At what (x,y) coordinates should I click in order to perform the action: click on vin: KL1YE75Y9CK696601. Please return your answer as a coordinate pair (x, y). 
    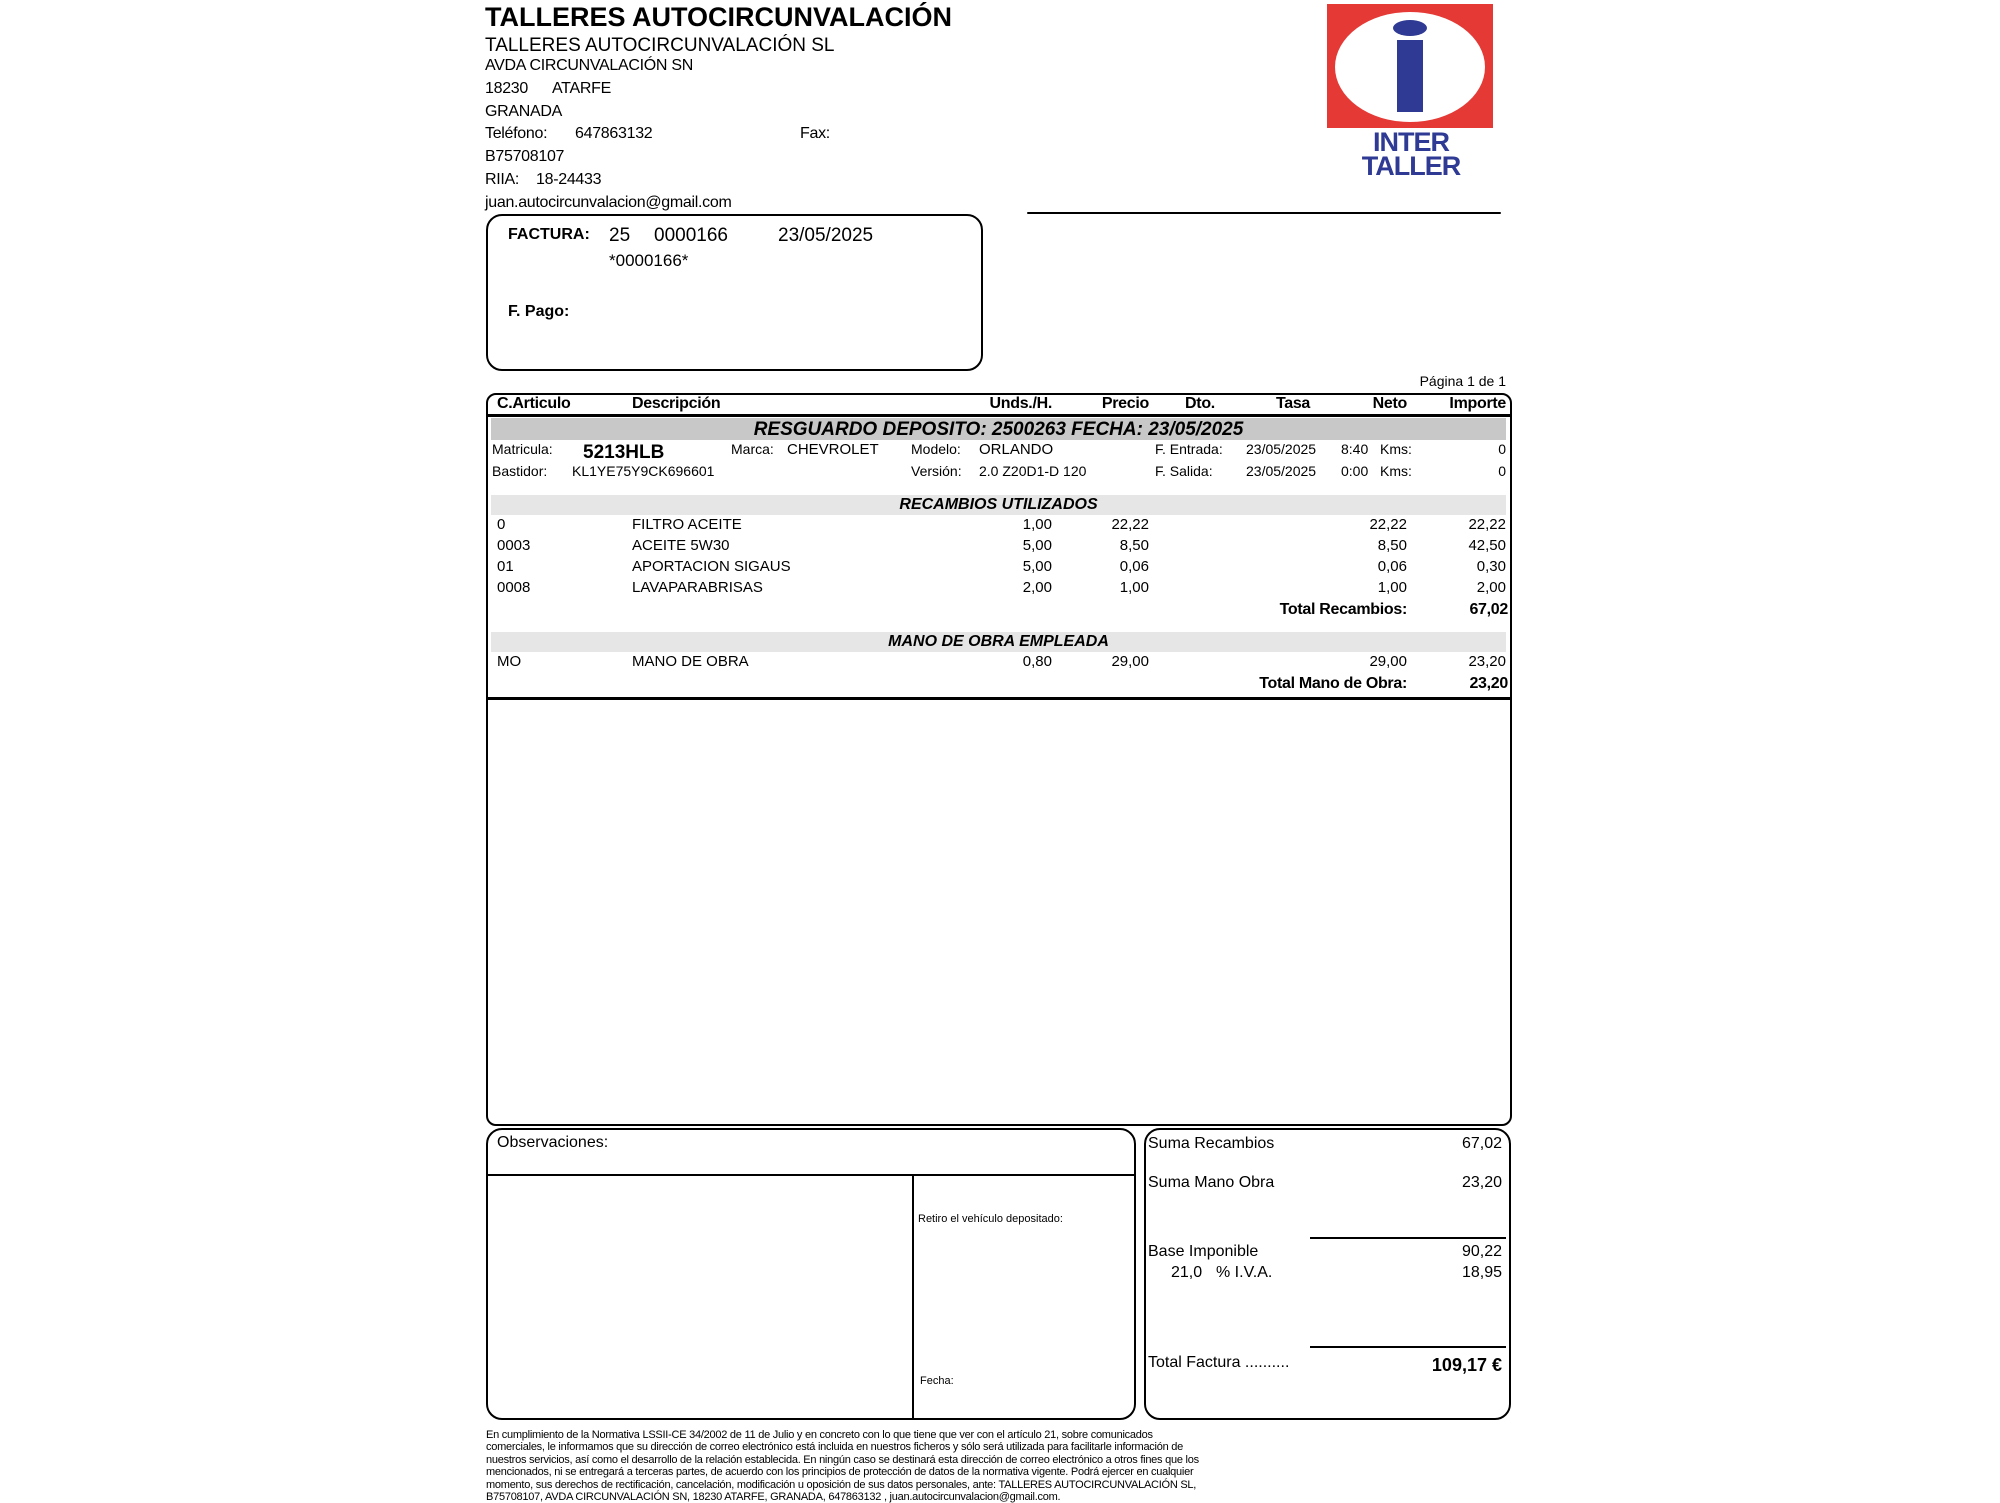
    Looking at the image, I should click on (643, 471).